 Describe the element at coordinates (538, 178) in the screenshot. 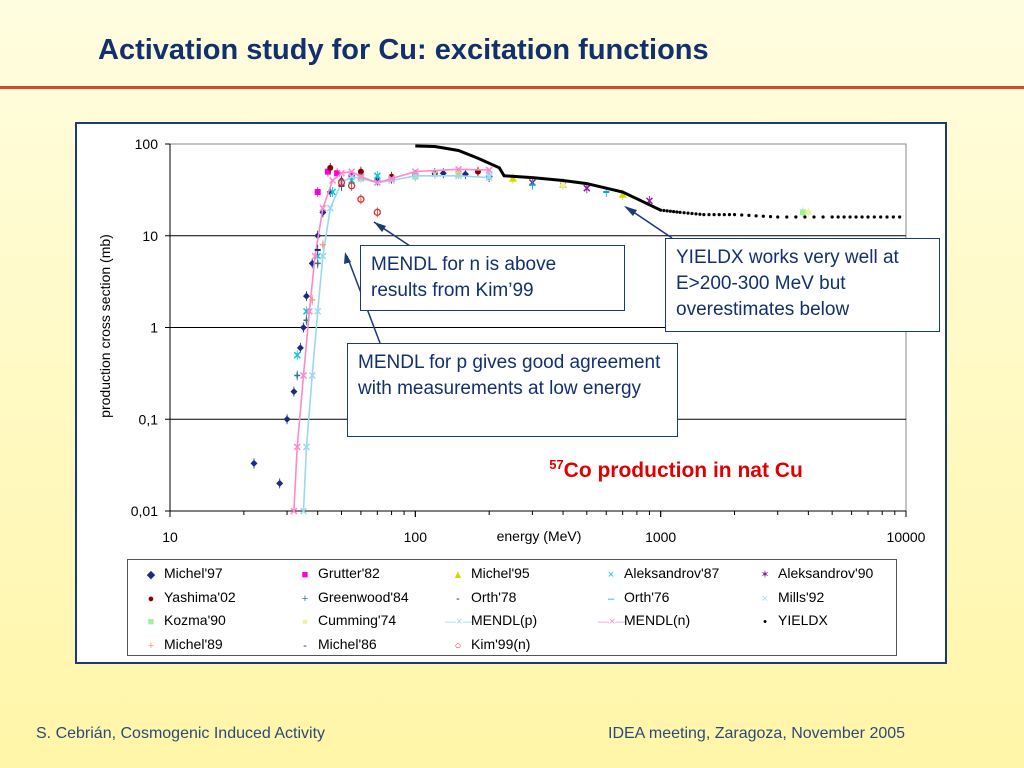

I see `series-line-yieldx` at that location.